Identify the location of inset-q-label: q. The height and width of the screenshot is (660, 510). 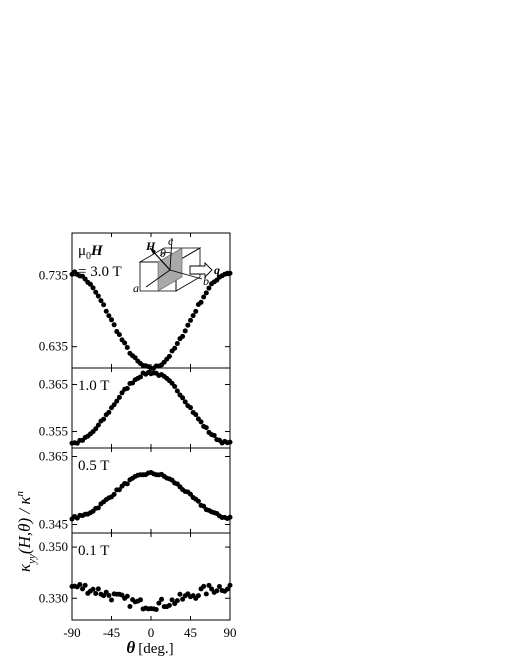
(217, 270).